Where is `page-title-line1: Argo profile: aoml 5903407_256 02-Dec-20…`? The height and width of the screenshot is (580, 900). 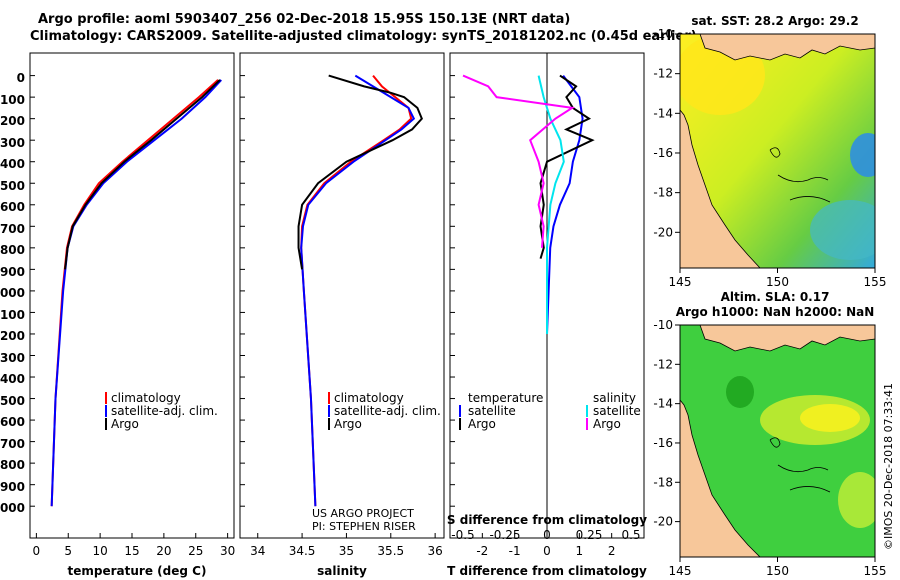
page-title-line1: Argo profile: aoml 5903407_256 02-Dec-20… is located at coordinates (304, 19).